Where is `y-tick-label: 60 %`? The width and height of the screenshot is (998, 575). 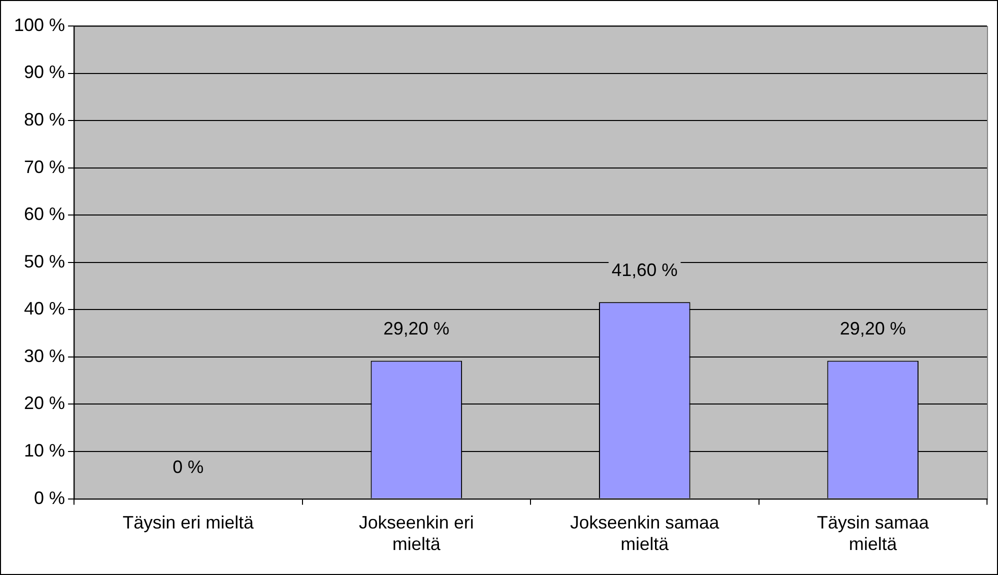 y-tick-label: 60 % is located at coordinates (45, 214).